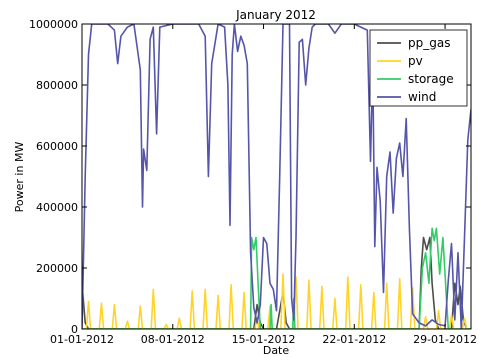  I want to click on x-axis-title: Date, so click(276, 350).